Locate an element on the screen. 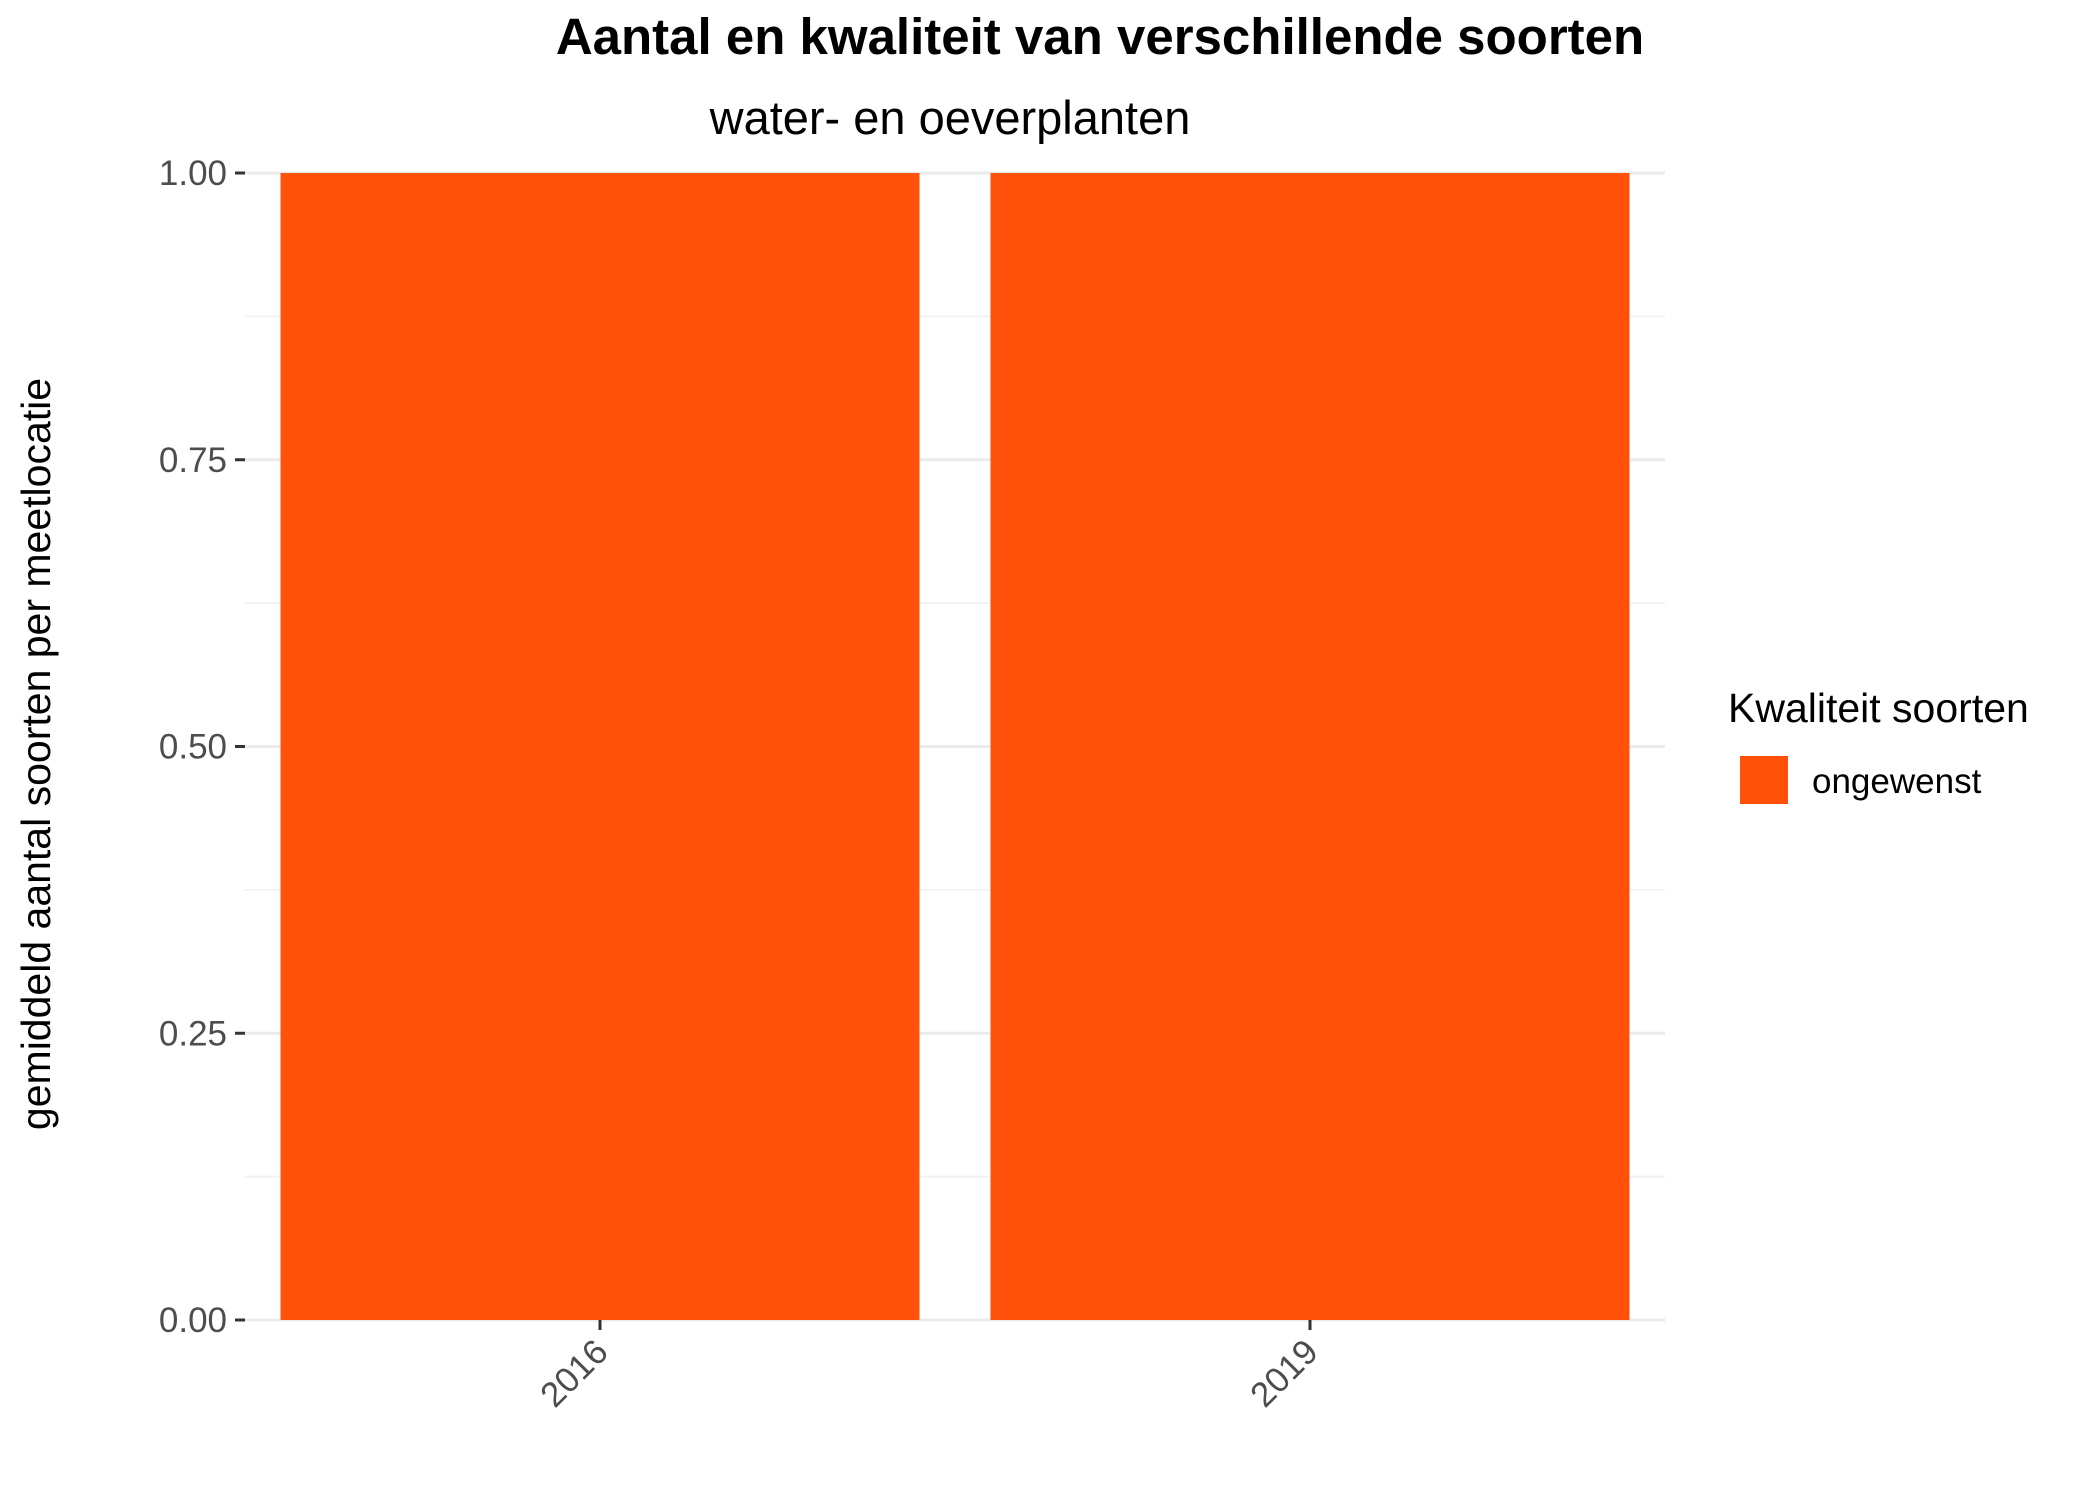  y-axis: 0.00 0.25 0.50 0.75 1.00 is located at coordinates (202, 747).